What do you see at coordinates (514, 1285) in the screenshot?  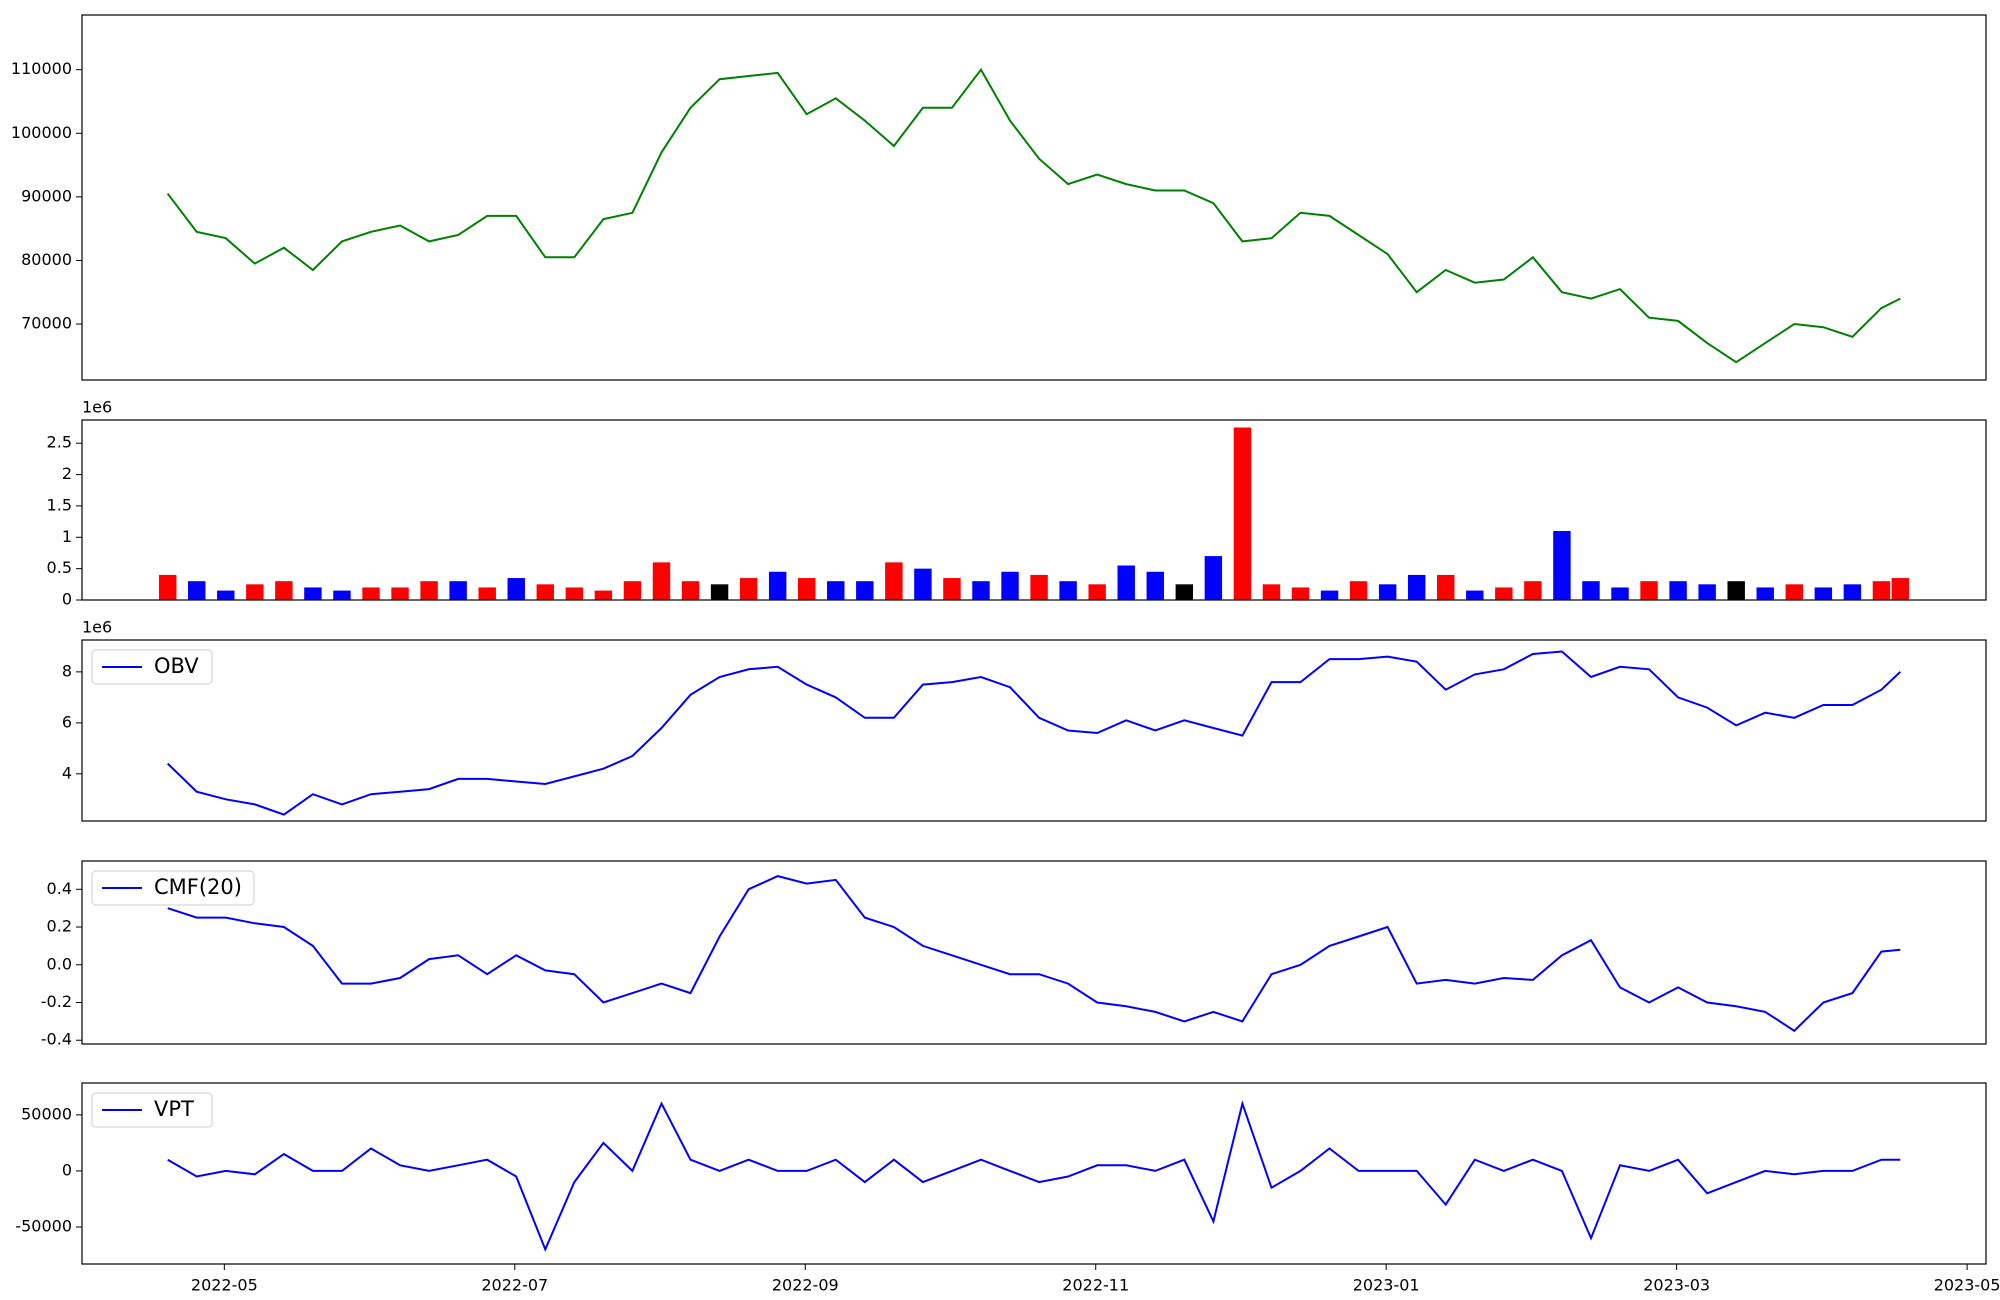 I see `x-tick-label: 2022-07` at bounding box center [514, 1285].